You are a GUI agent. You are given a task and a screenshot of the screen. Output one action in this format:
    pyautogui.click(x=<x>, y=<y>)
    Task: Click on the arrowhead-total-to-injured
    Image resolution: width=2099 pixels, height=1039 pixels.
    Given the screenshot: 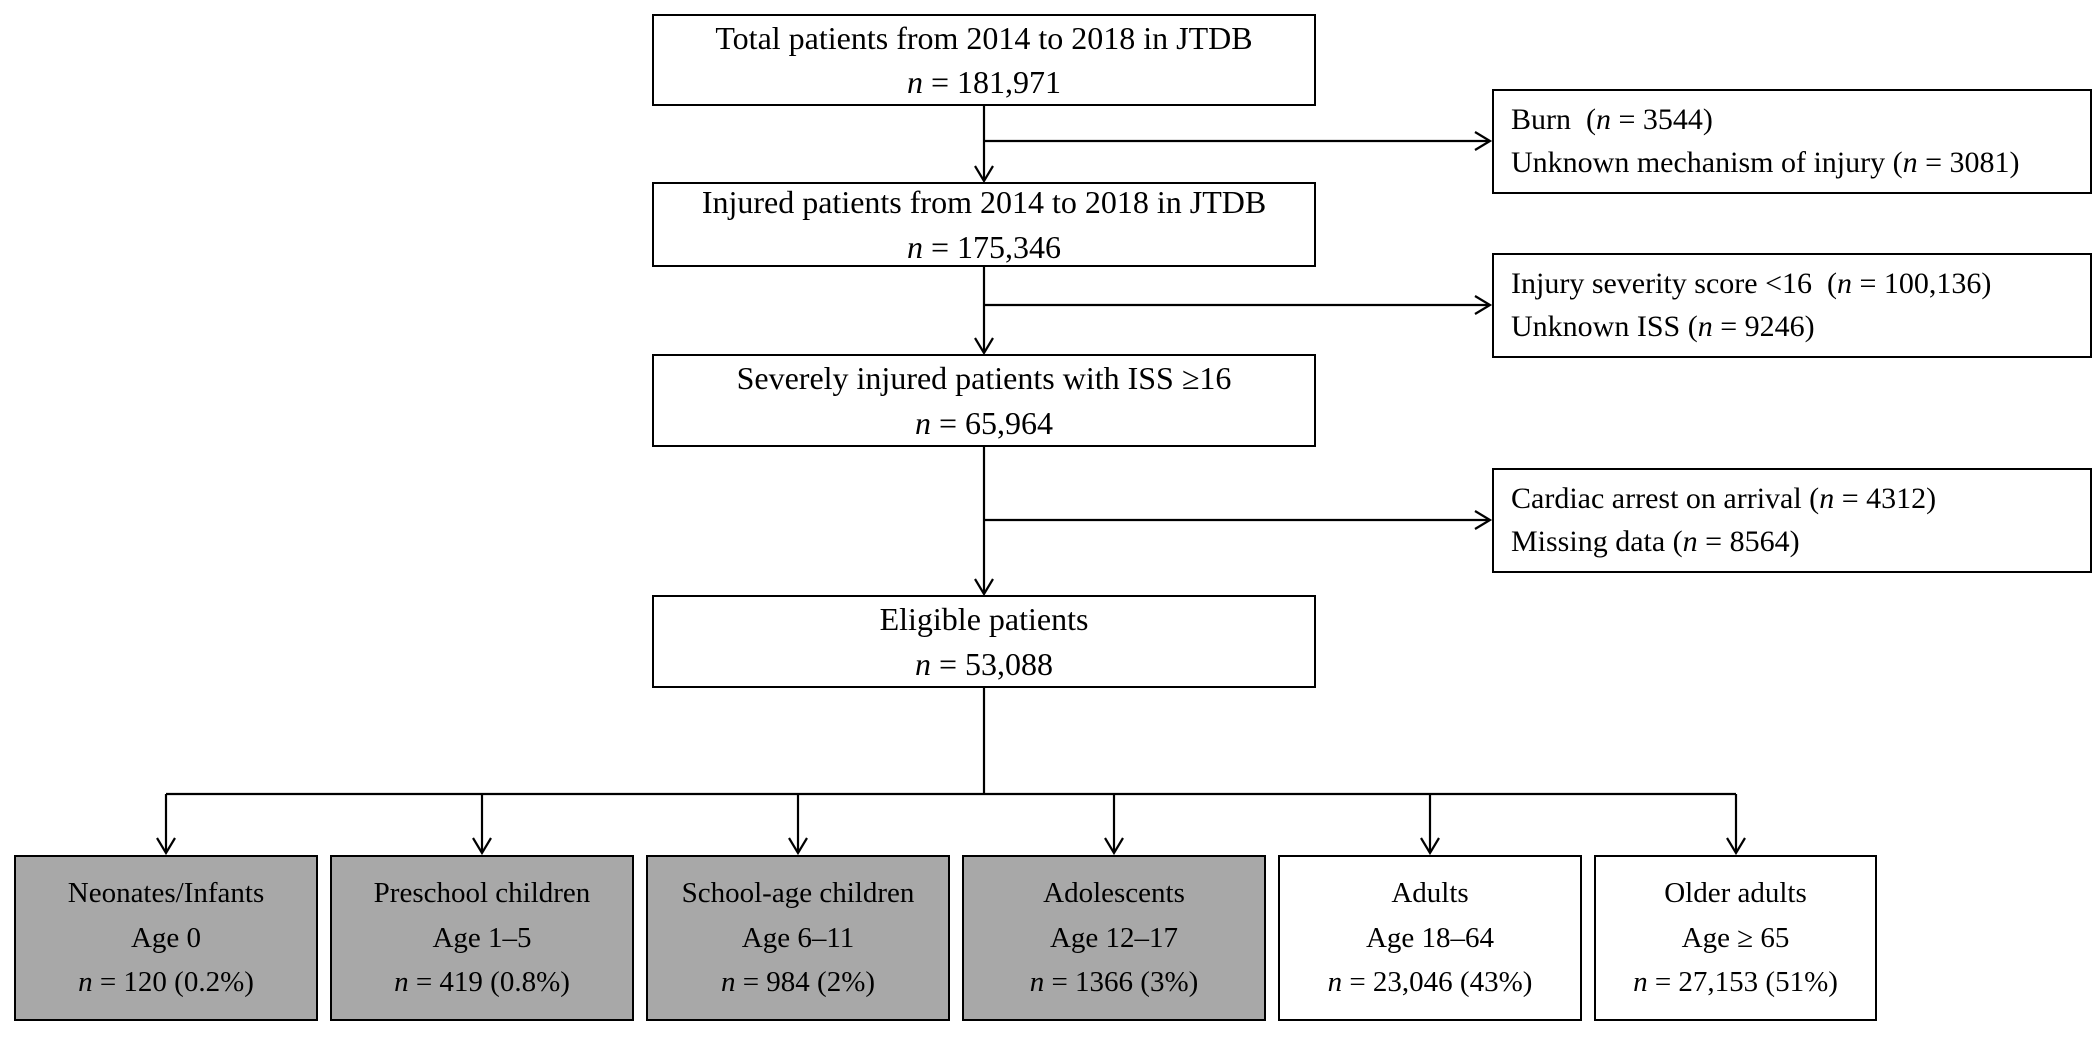 What is the action you would take?
    pyautogui.click(x=984, y=174)
    